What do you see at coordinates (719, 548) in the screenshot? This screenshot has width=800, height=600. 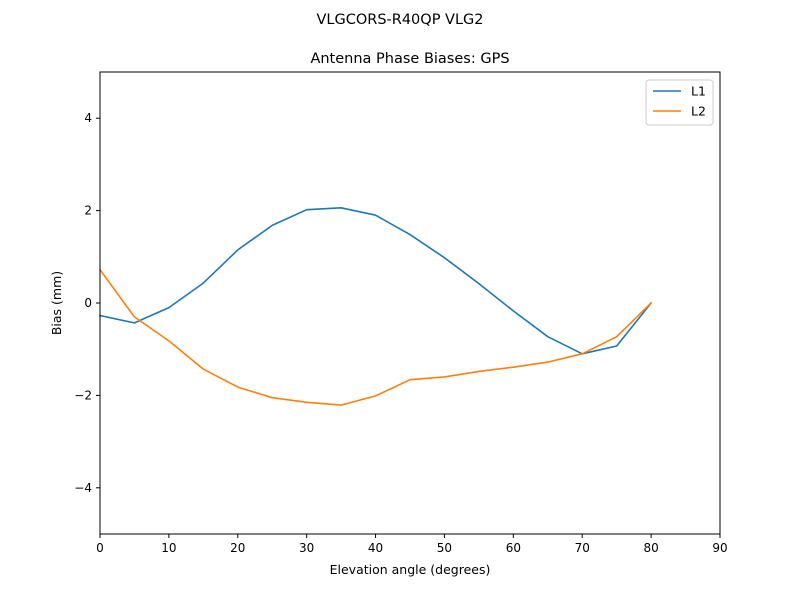 I see `x-tick-label: 90` at bounding box center [719, 548].